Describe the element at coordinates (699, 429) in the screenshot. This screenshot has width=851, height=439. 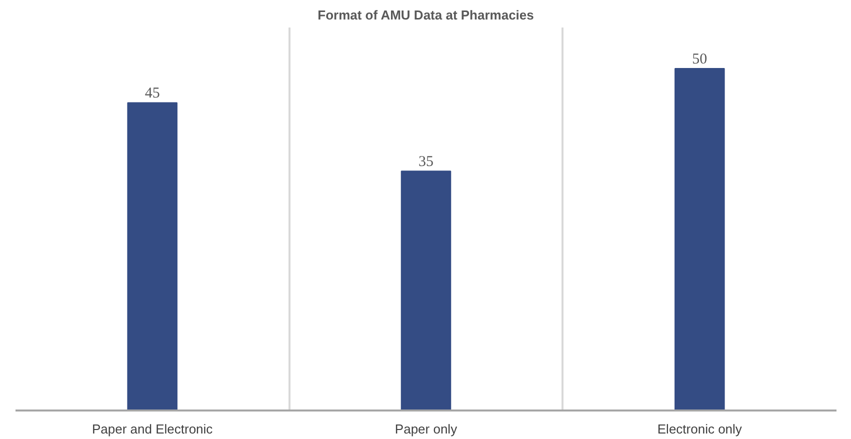
I see `x-tick-label: Electronic only` at that location.